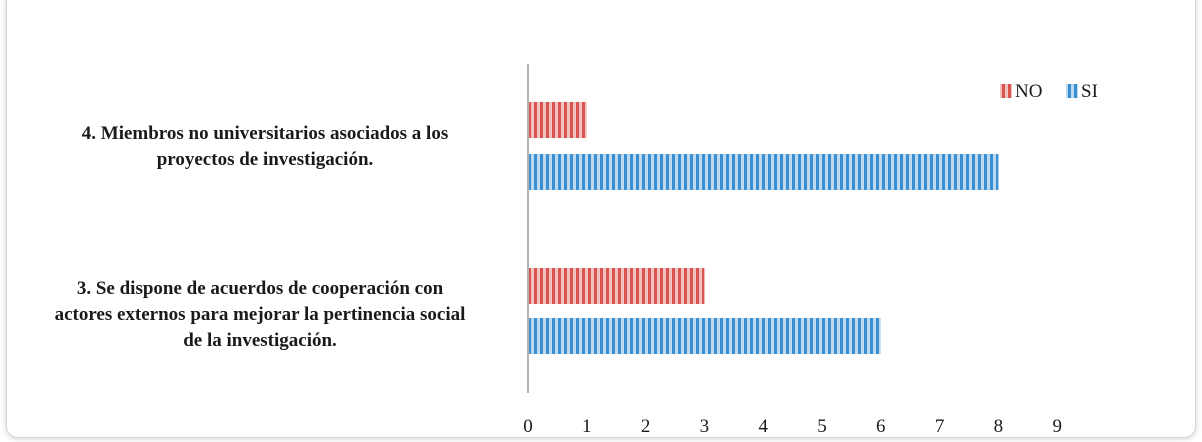 The image size is (1202, 442). What do you see at coordinates (587, 426) in the screenshot?
I see `x-tick-label: 1` at bounding box center [587, 426].